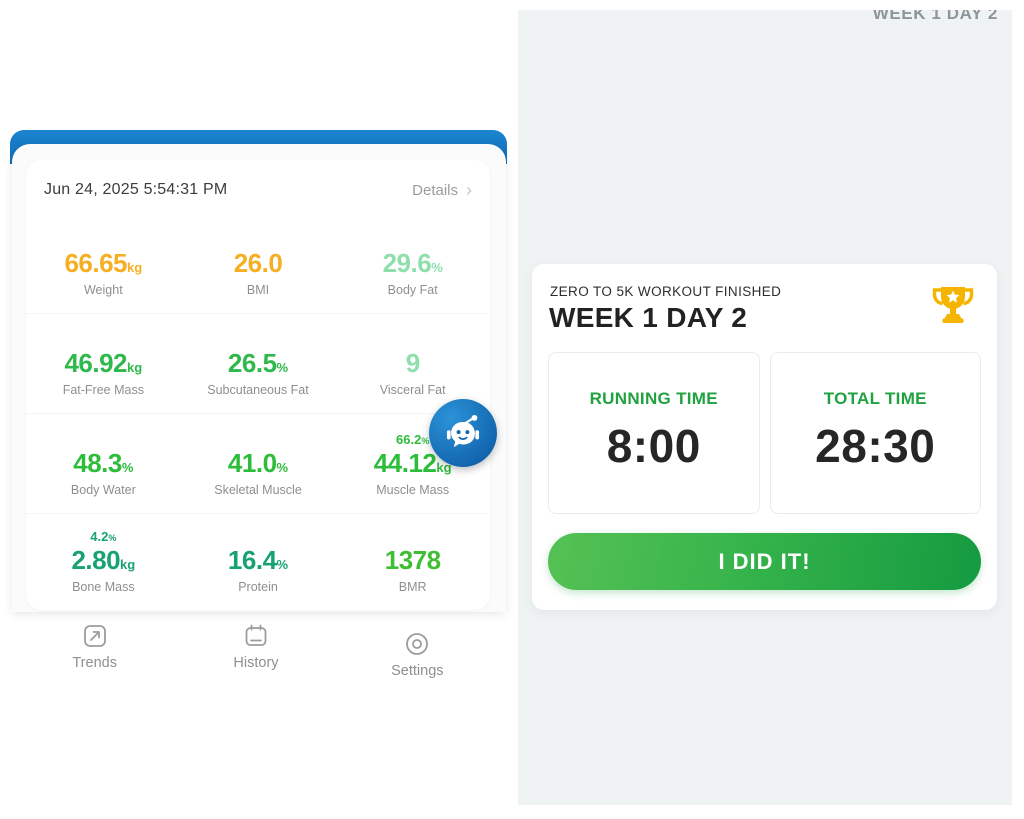  I want to click on nav-item-trends: Trends, so click(94, 657).